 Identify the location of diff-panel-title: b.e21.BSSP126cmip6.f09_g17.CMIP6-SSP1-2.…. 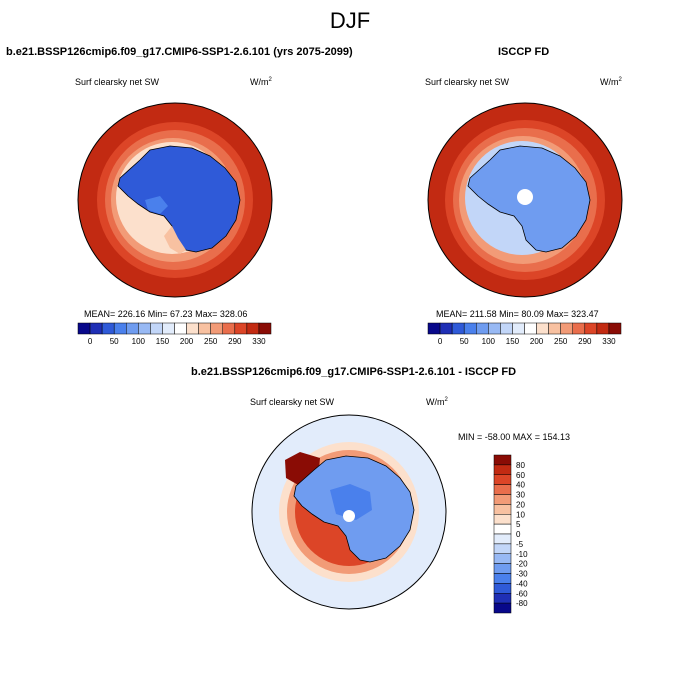
(354, 372).